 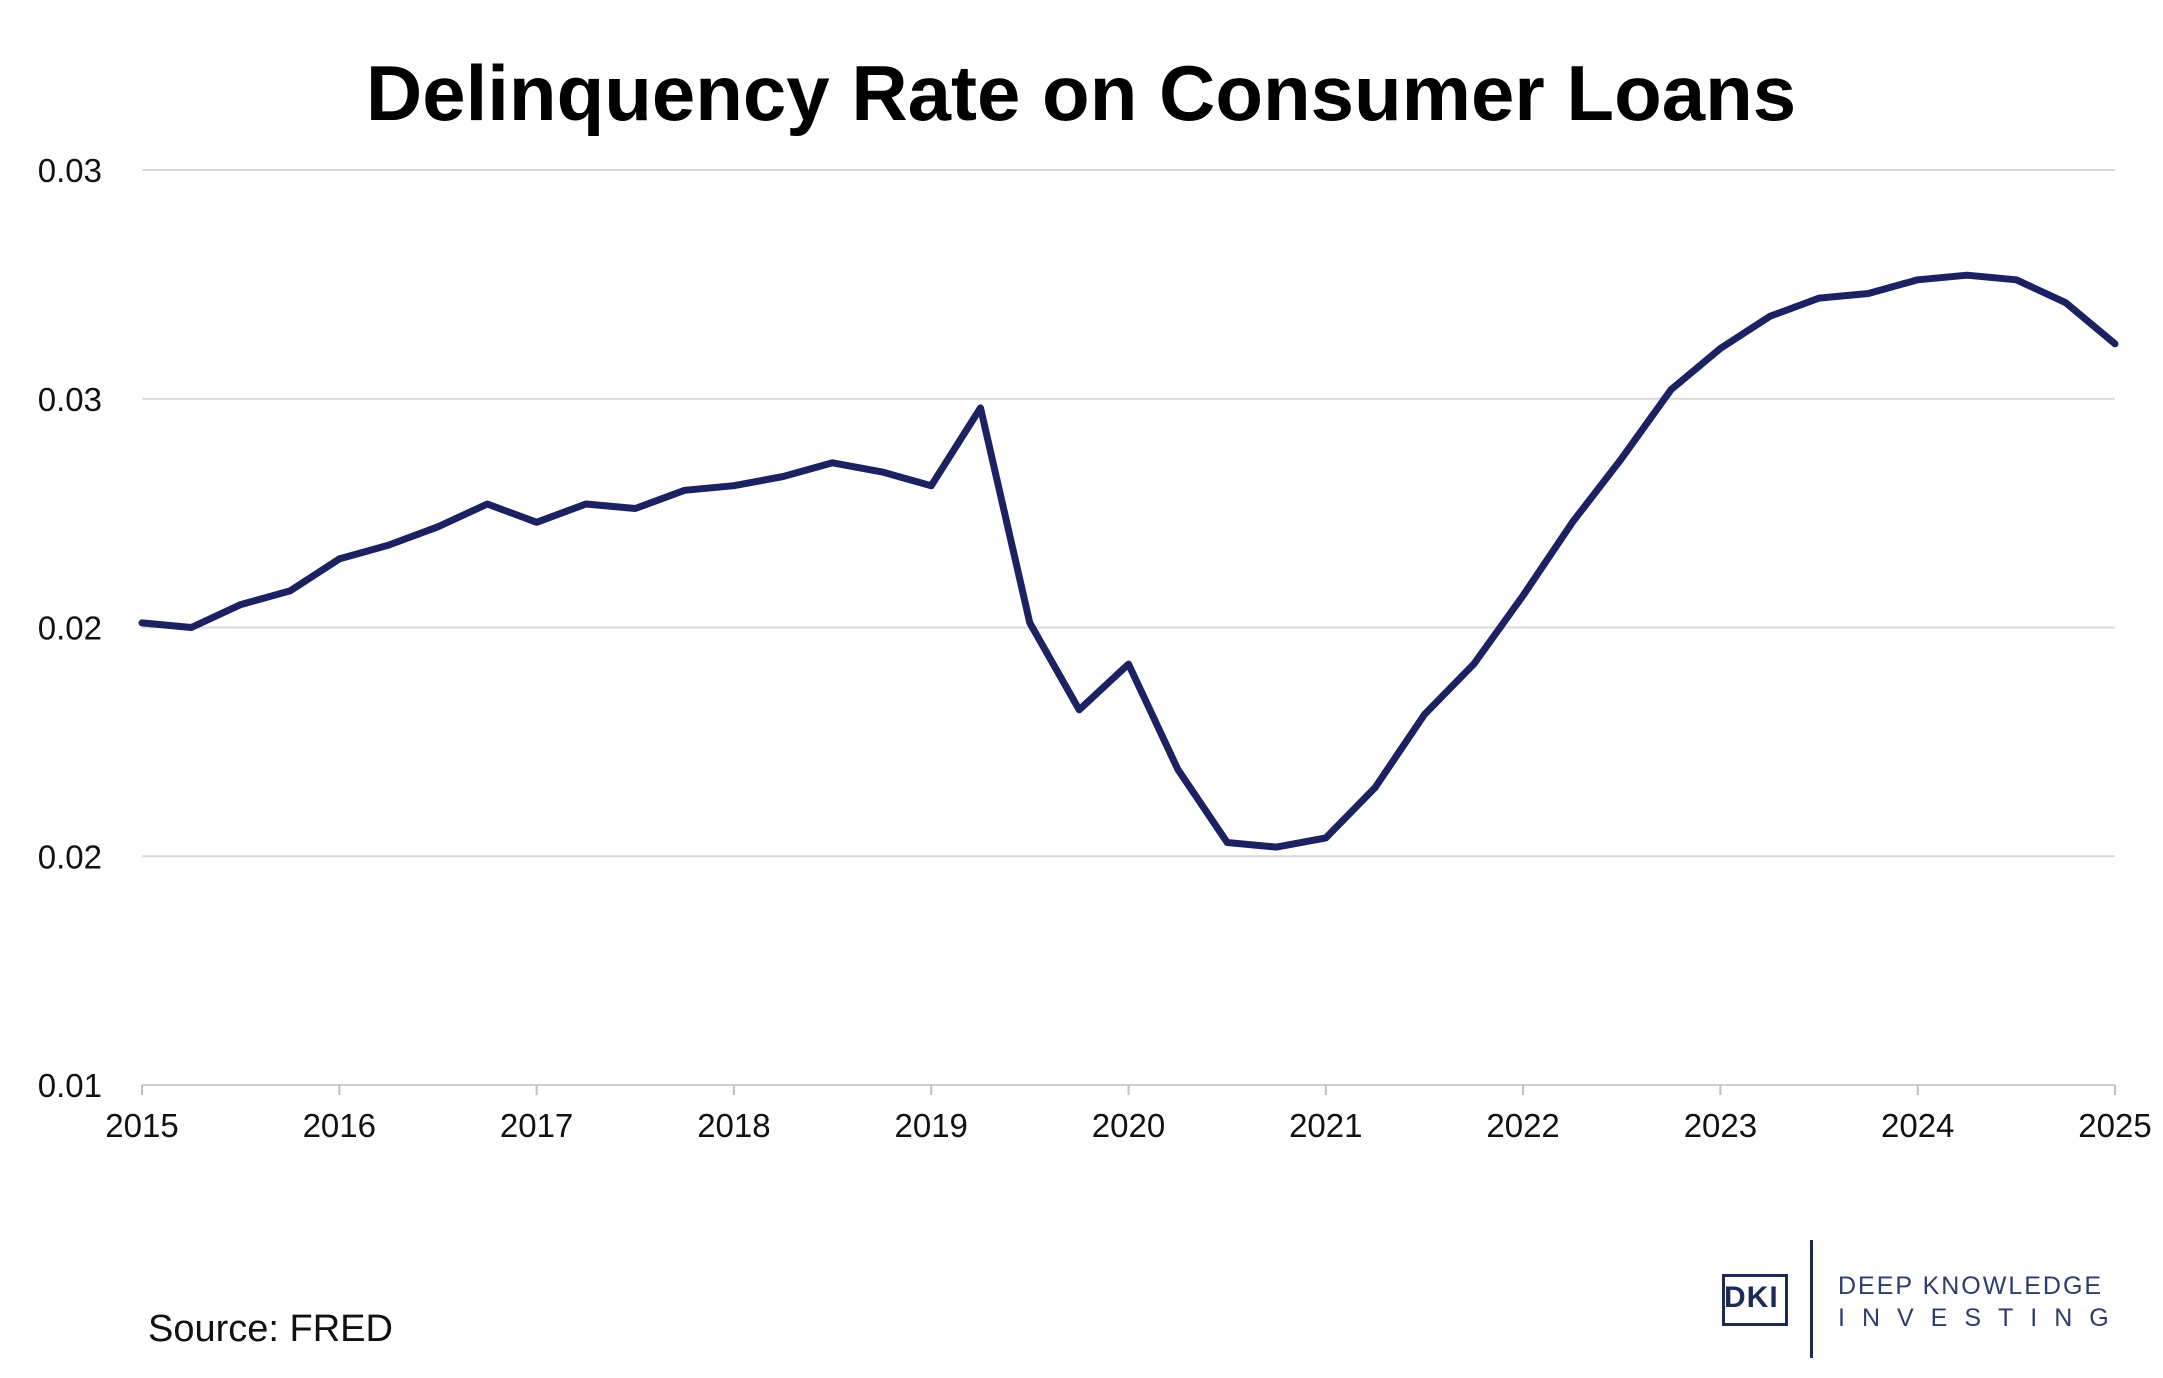 I want to click on source-note: Source: FRED, so click(x=270, y=1329).